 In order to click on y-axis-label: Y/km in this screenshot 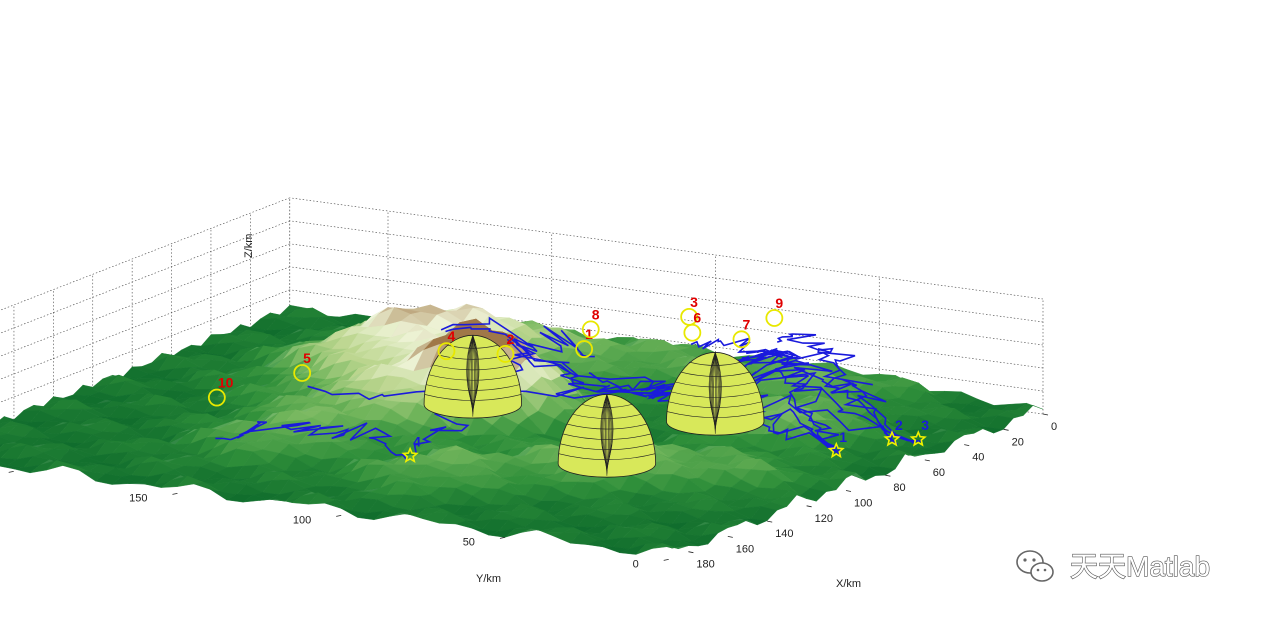, I will do `click(488, 579)`.